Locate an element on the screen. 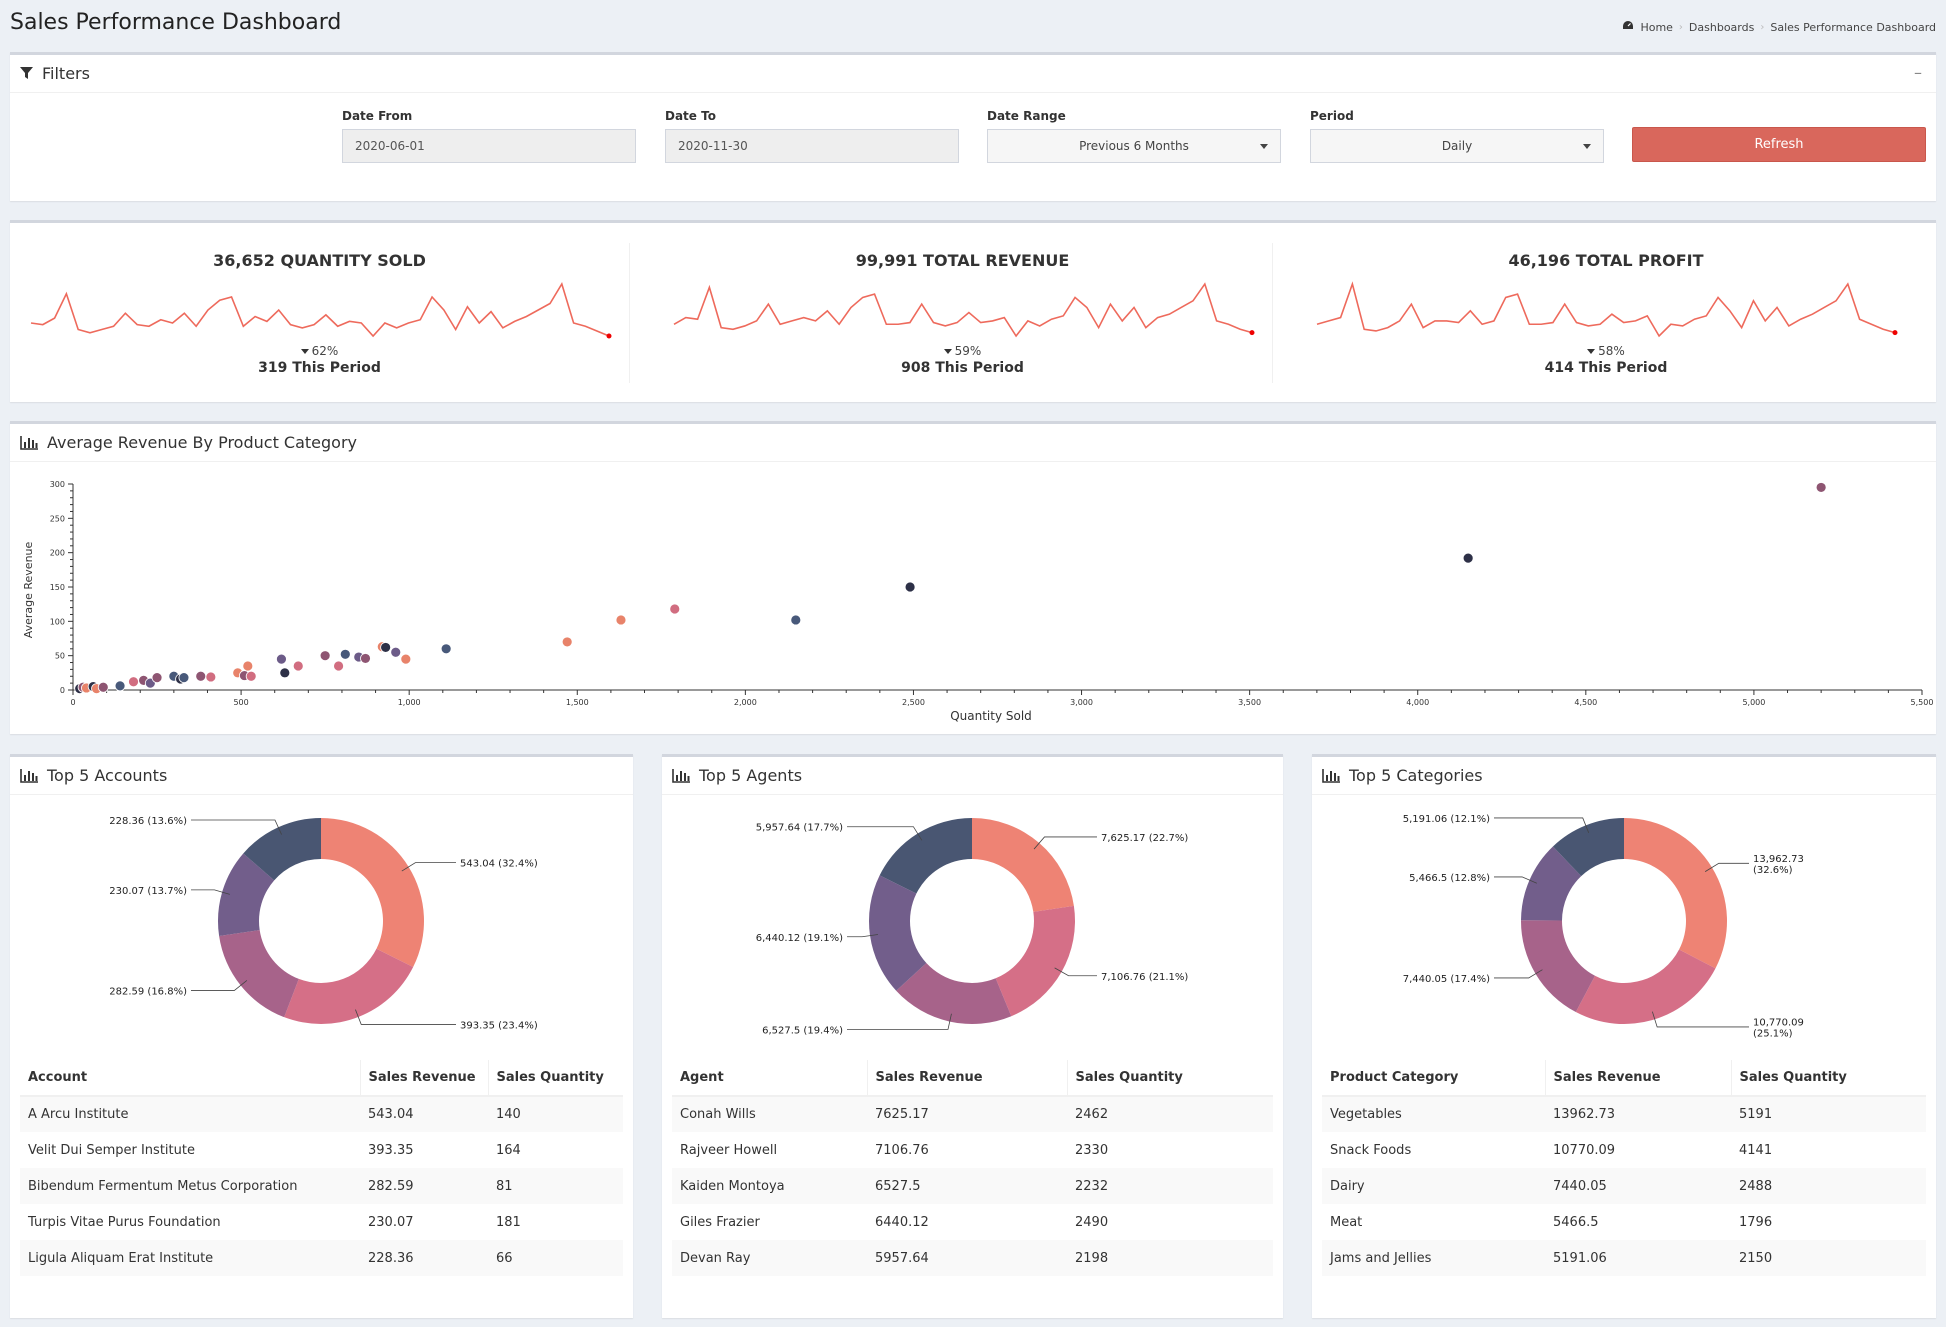 This screenshot has width=1946, height=1327. cell-revenue: 5191.06 is located at coordinates (1638, 1258).